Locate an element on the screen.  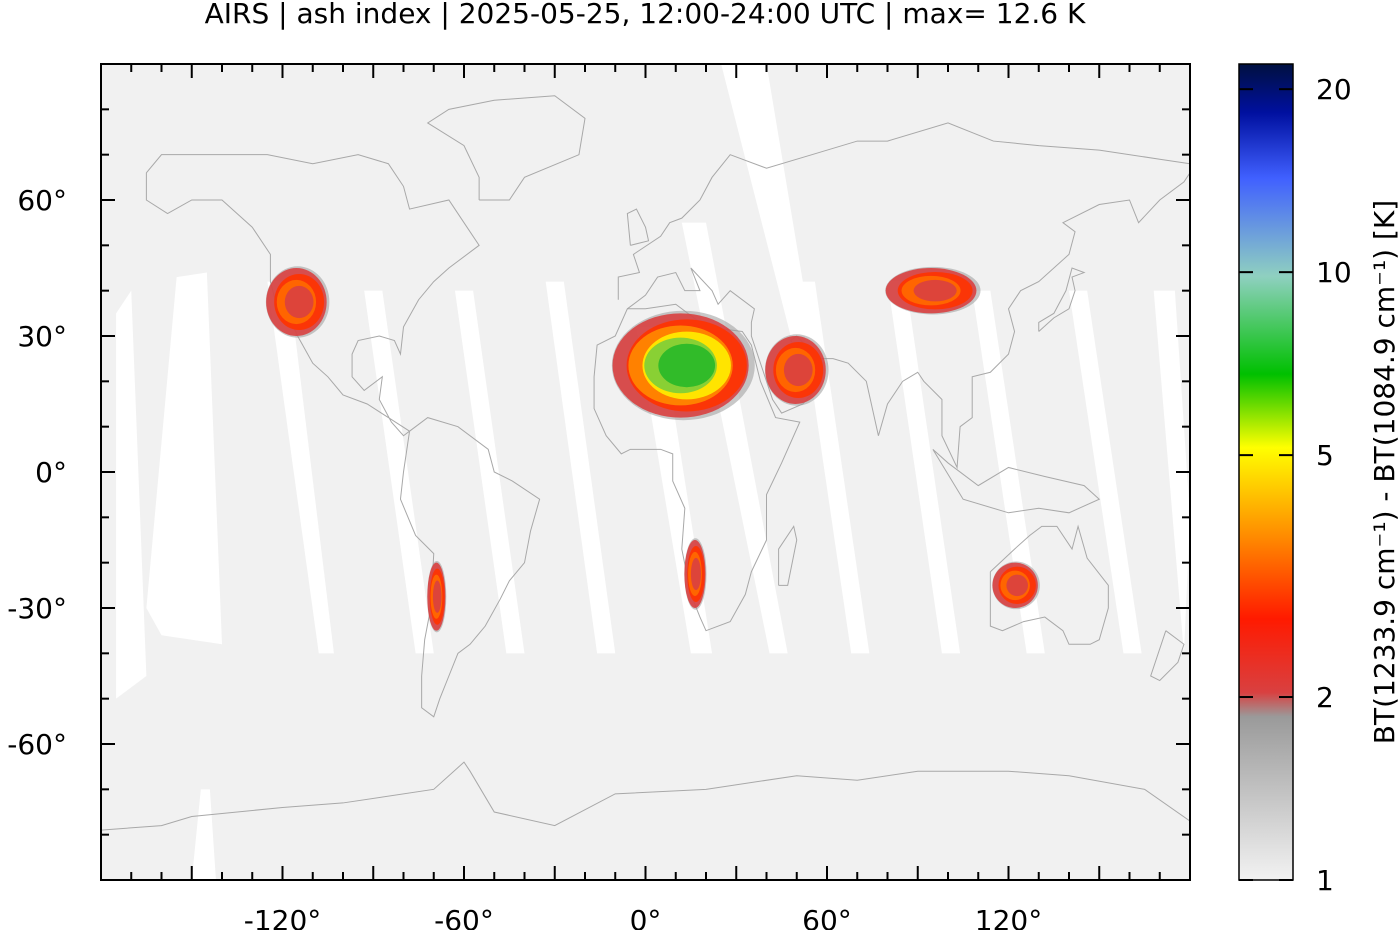
colorbar-tick-label: 1 is located at coordinates (1325, 880).